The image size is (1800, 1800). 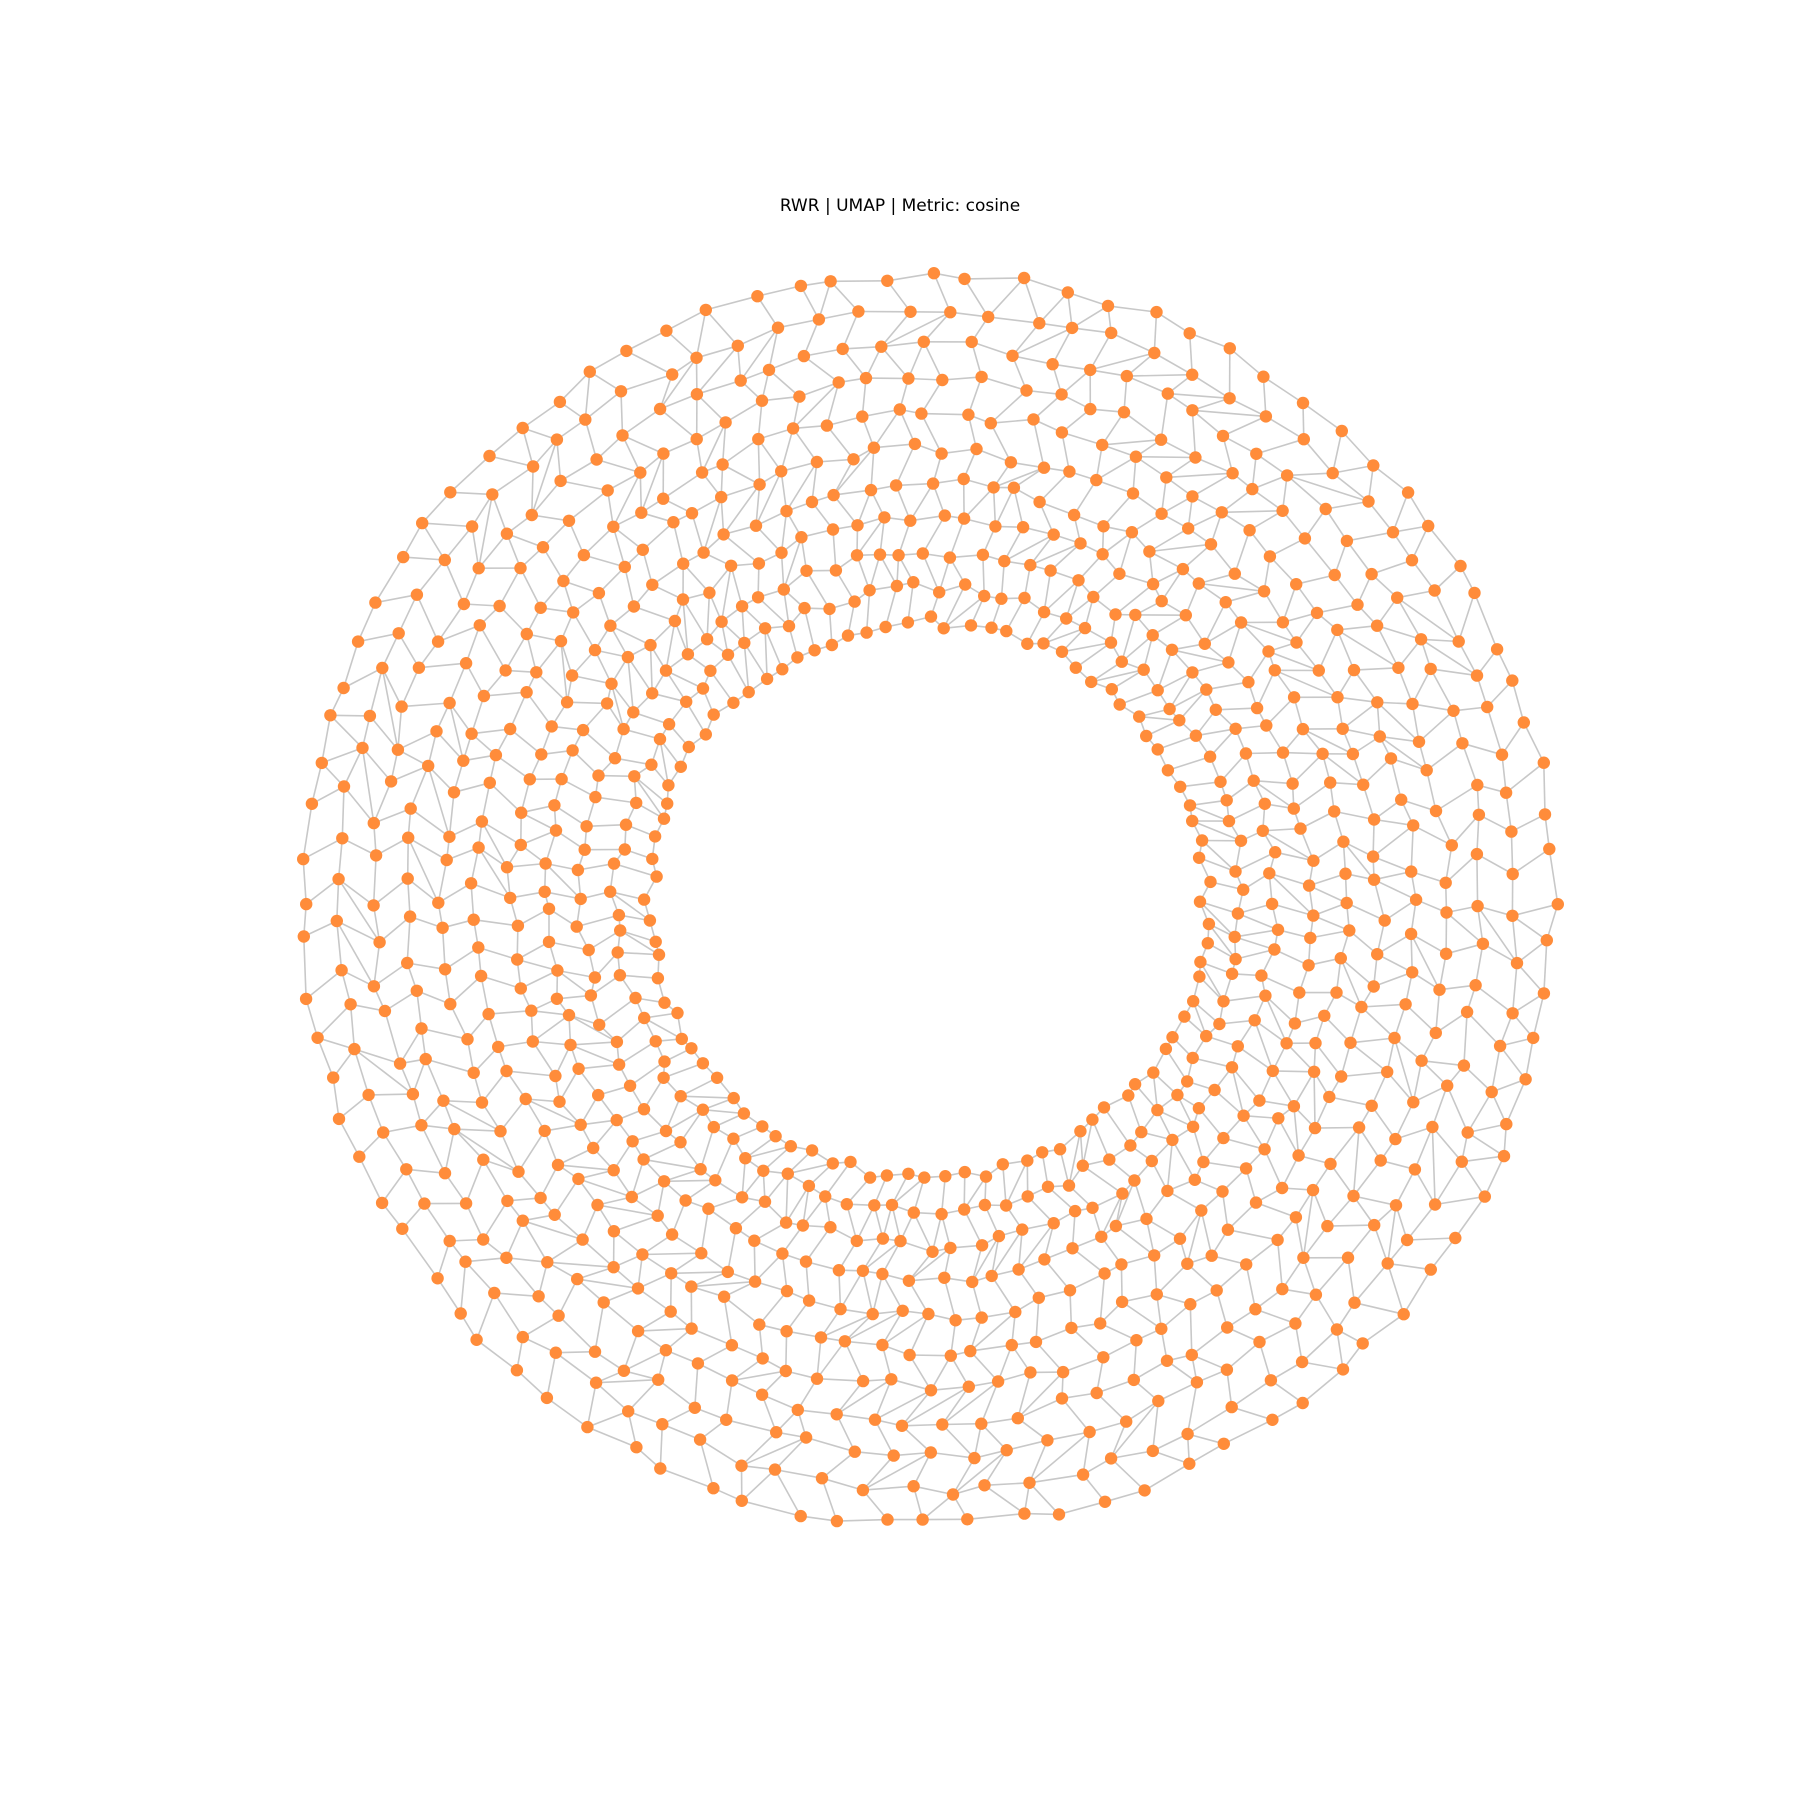 What do you see at coordinates (900, 206) in the screenshot?
I see `plot-title: RWR | UMAP | Metric: cosine` at bounding box center [900, 206].